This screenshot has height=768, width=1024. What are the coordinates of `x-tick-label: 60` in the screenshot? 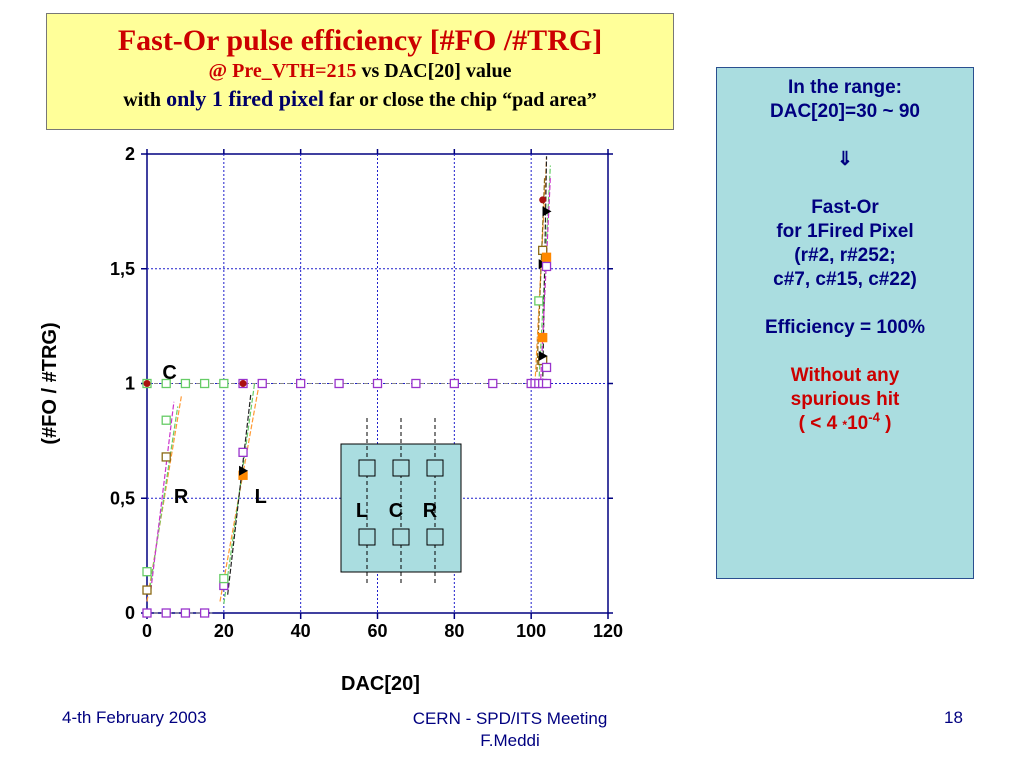 It's located at (377, 631).